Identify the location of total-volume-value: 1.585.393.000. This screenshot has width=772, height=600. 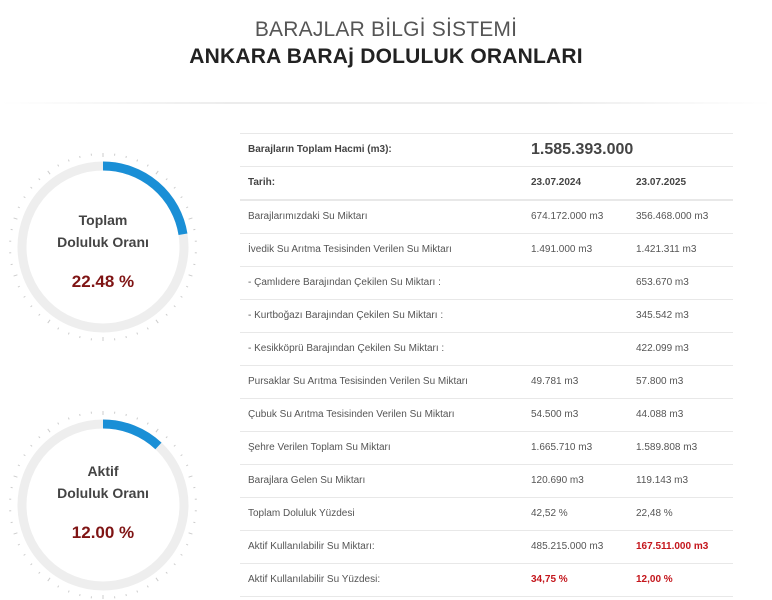
(582, 150).